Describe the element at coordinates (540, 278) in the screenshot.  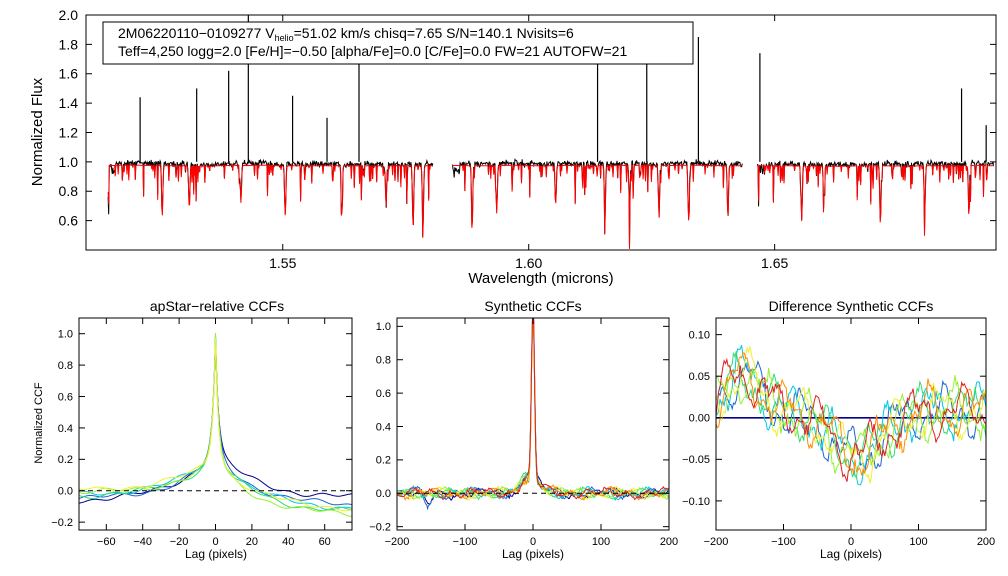
I see `x-axis-label: Wavelength (microns)` at that location.